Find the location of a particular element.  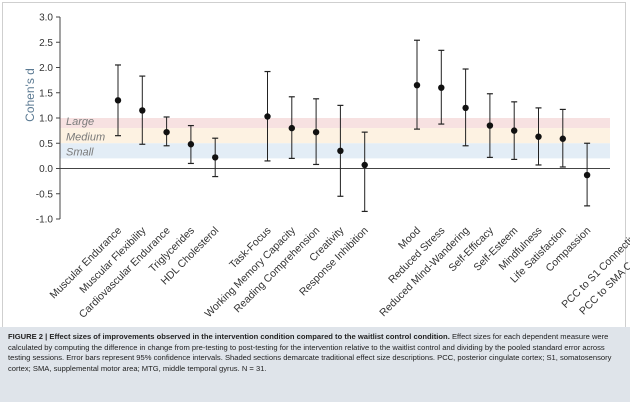

band-large is located at coordinates (335, 123).